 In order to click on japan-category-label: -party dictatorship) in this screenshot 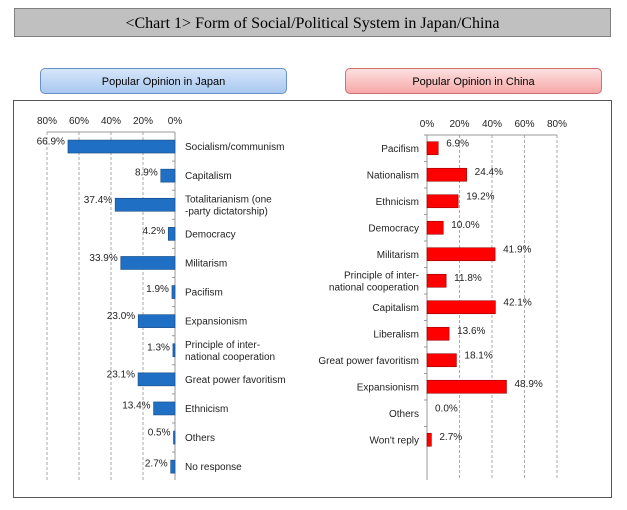, I will do `click(226, 211)`.